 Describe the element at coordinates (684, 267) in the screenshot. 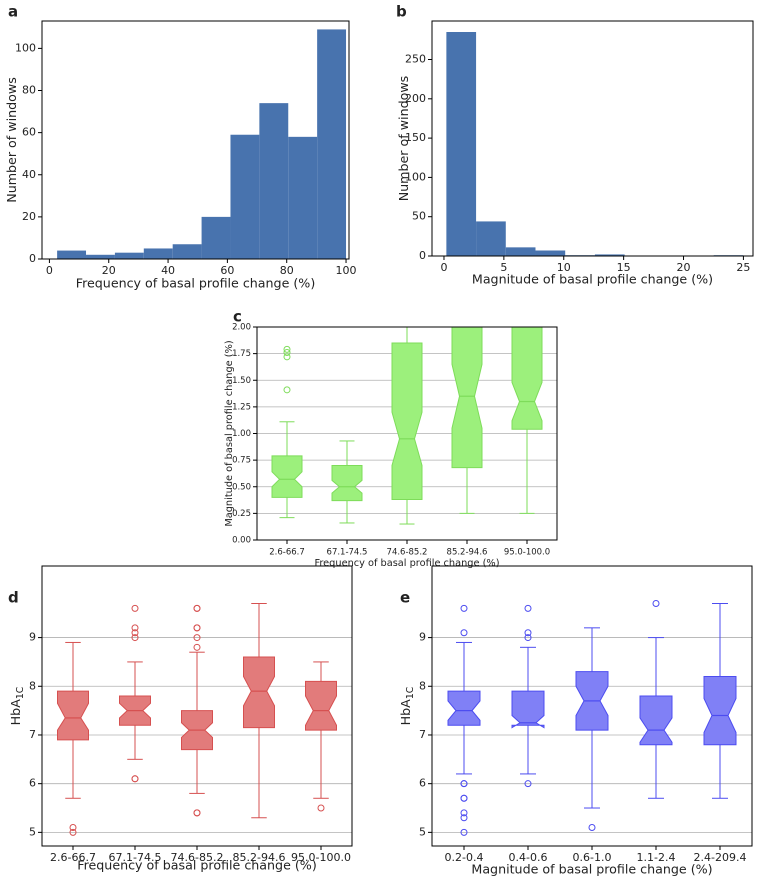

I see `x-tick-label: 20` at that location.